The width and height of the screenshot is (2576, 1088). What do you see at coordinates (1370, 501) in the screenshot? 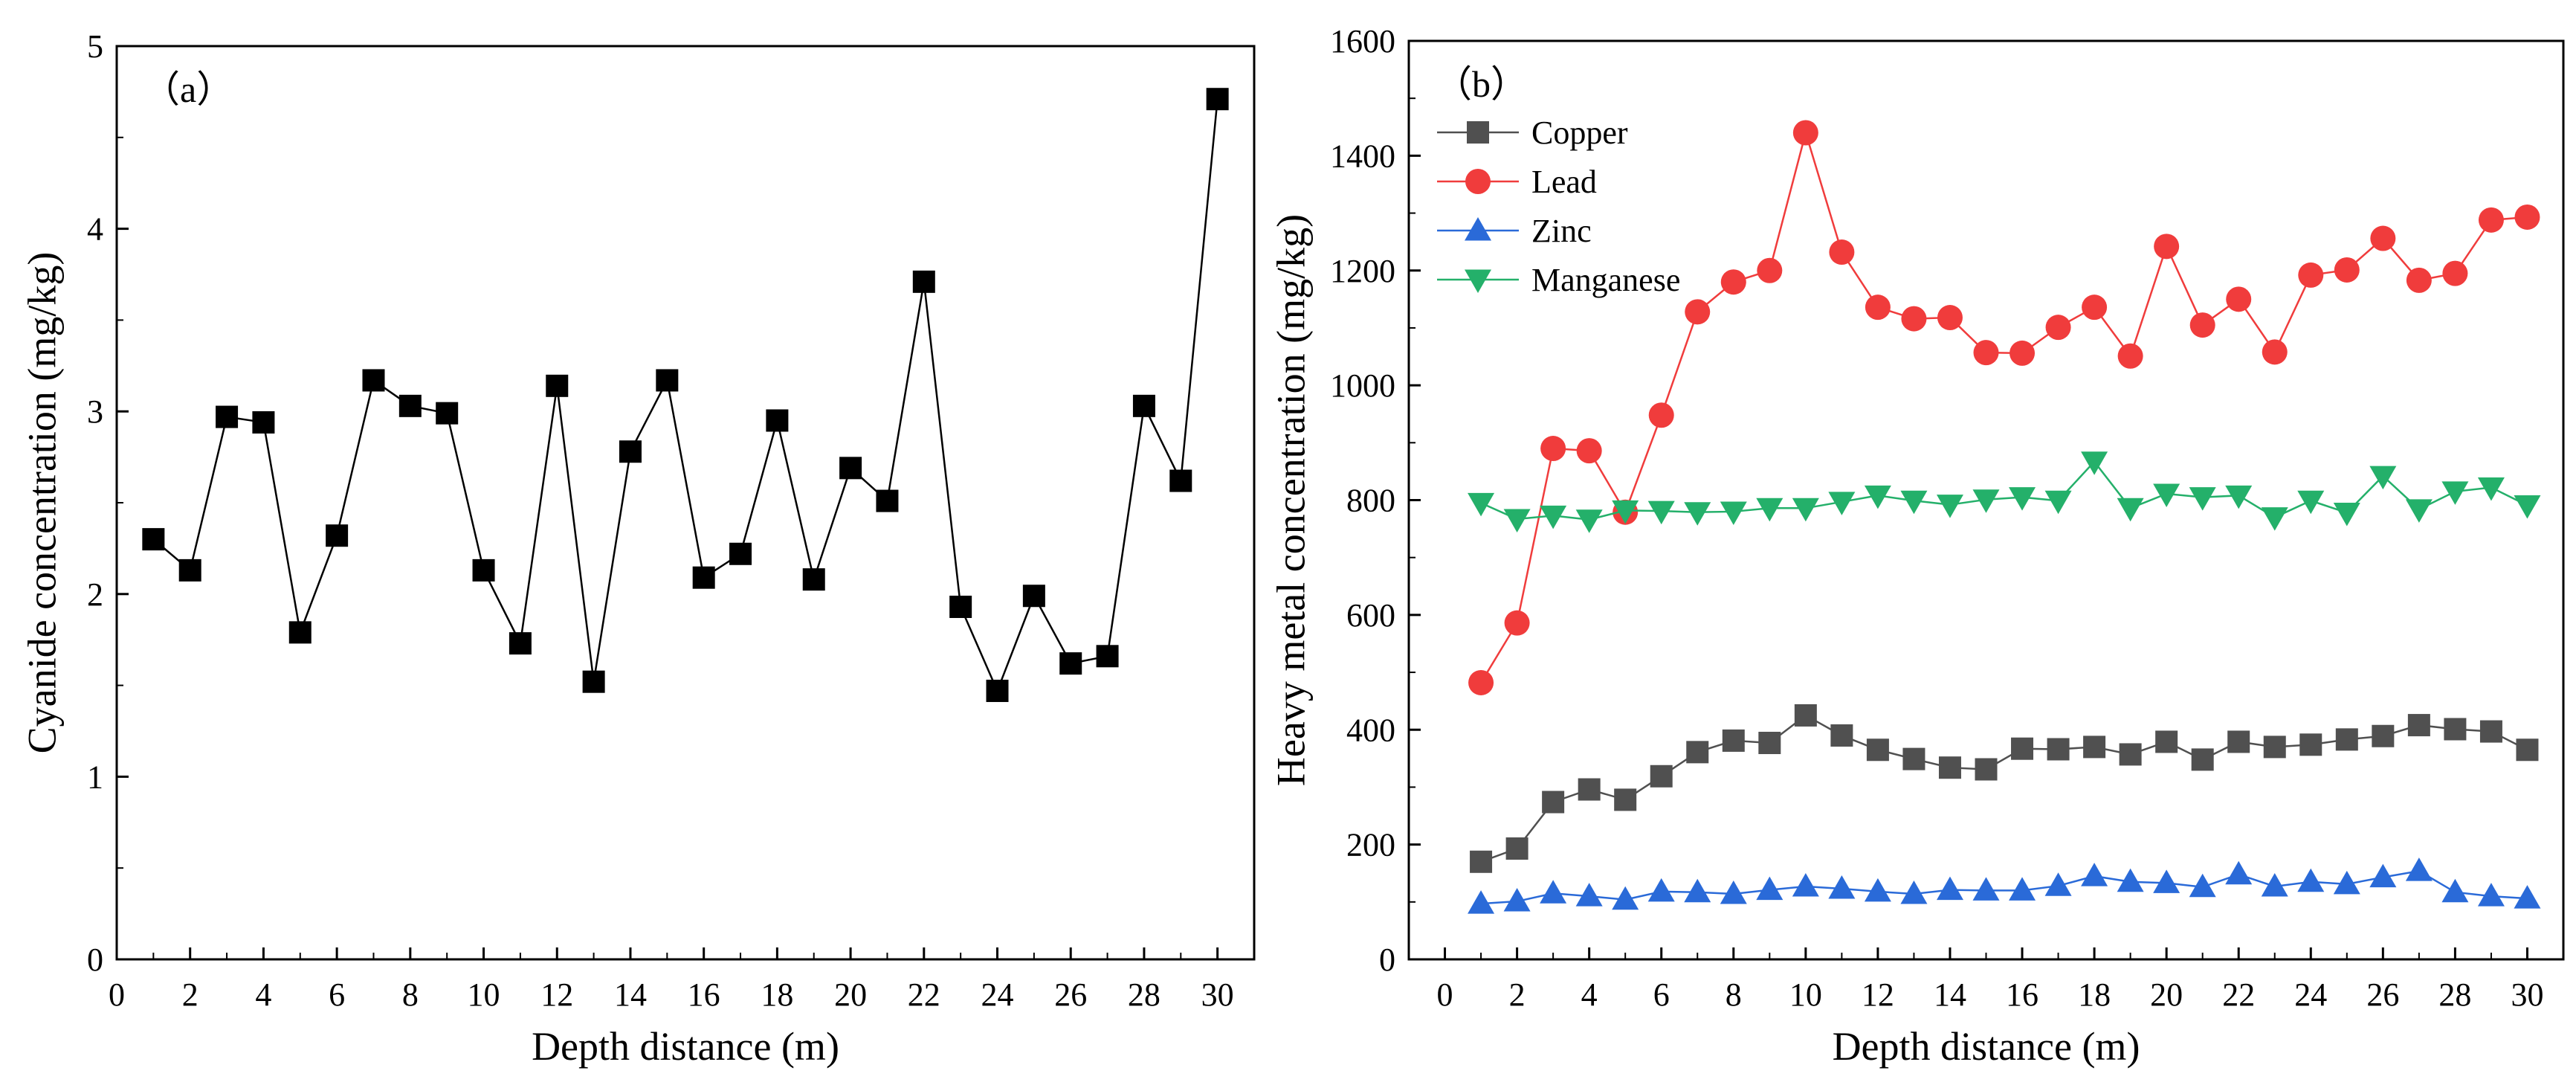
I see `y-tick-label: 800` at bounding box center [1370, 501].